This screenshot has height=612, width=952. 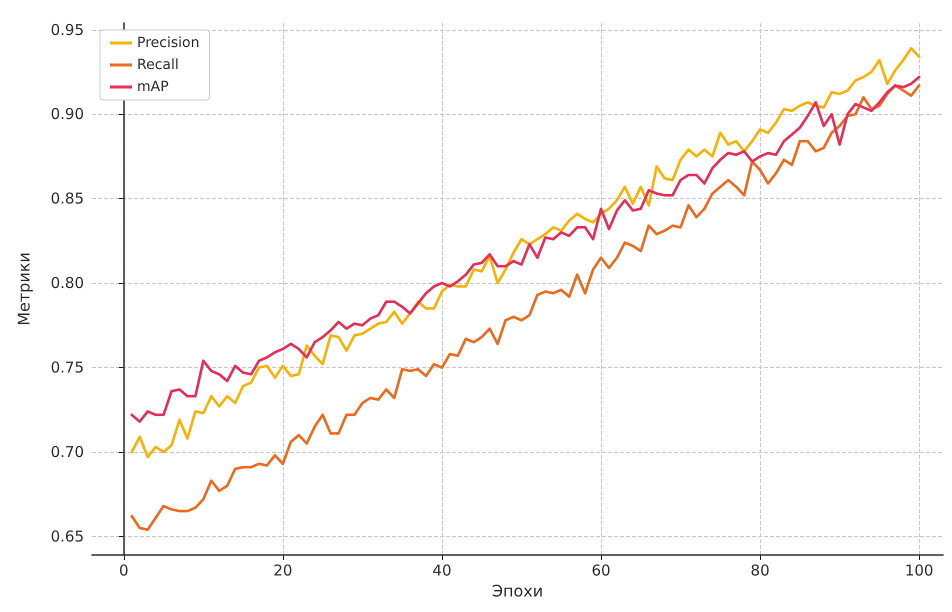 I want to click on y-tick-label: 0.95, so click(x=67, y=29).